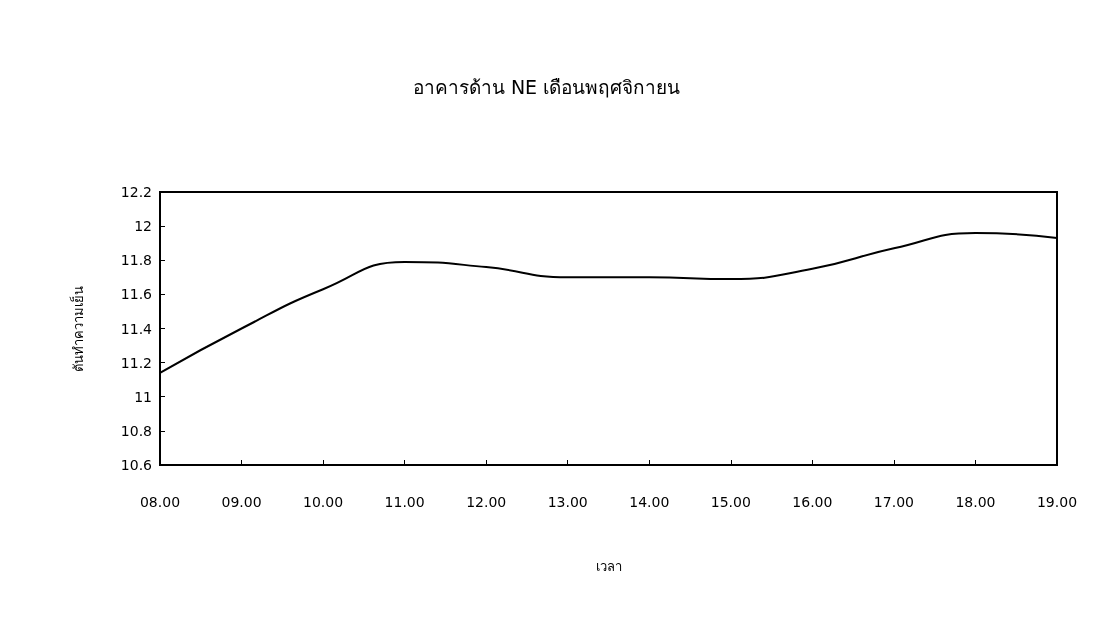 Image resolution: width=1093 pixels, height=643 pixels. Describe the element at coordinates (323, 502) in the screenshot. I see `x-tick-label: 10.00` at that location.